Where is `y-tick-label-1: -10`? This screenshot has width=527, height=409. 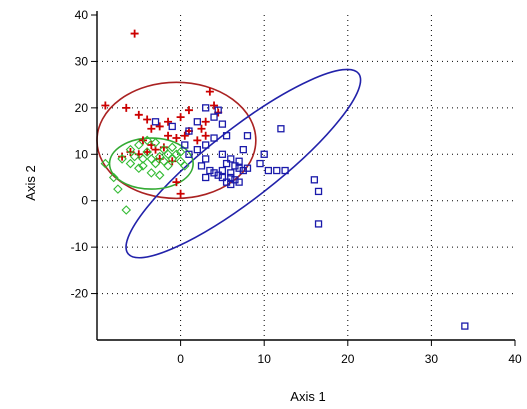
y-tick-label-1: -10 is located at coordinates (80, 247).